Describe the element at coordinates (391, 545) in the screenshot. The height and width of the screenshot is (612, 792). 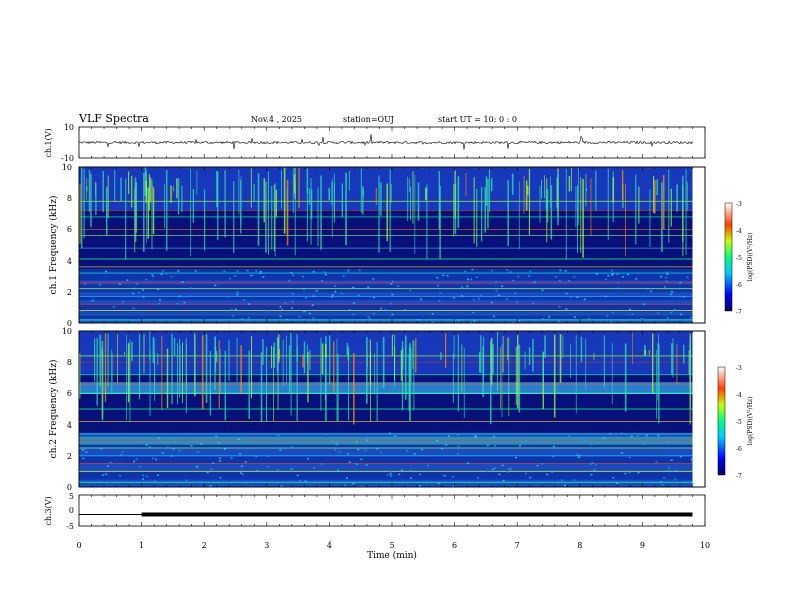
I see `x-tick-label: 5` at that location.